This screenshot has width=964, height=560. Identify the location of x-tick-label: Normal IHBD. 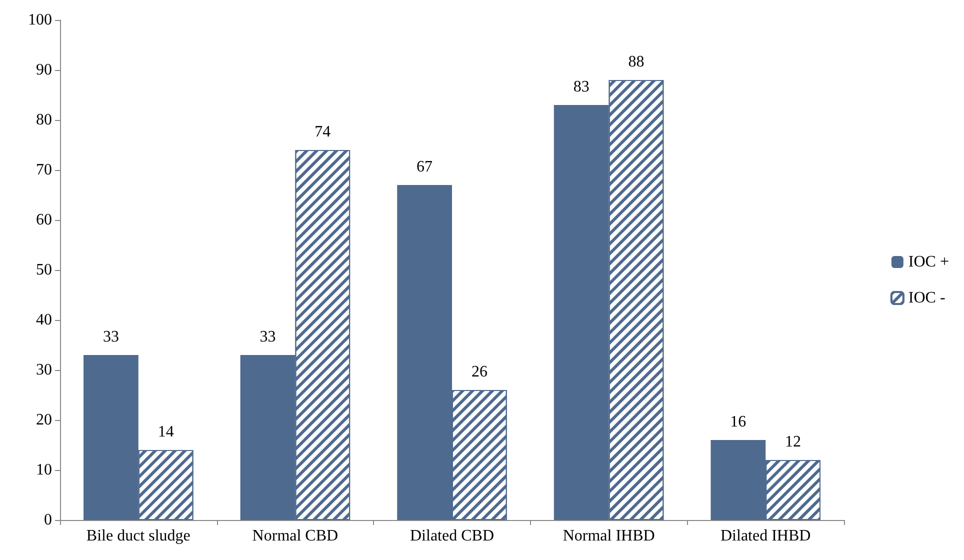
(608, 536).